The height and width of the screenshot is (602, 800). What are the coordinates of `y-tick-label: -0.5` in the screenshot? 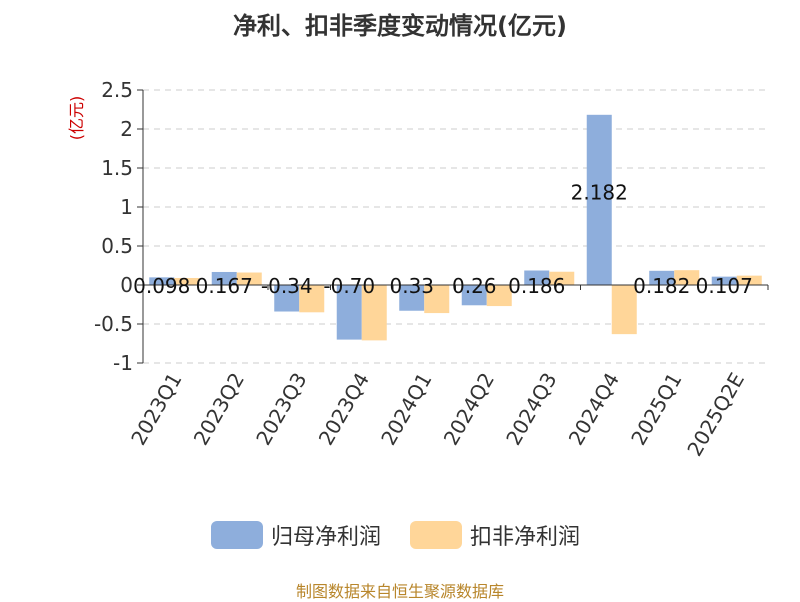 It's located at (113, 324).